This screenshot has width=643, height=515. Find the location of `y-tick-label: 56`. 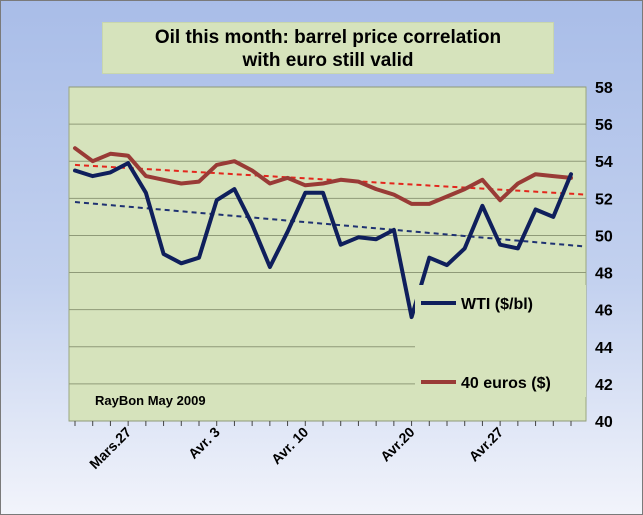

y-tick-label: 56 is located at coordinates (604, 125).